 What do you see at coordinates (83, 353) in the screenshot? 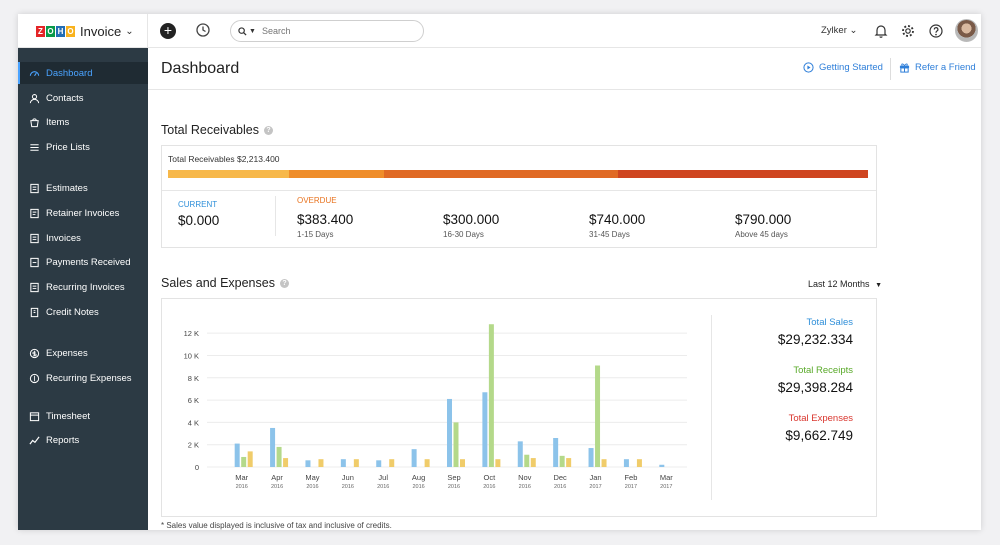
I see `sidebar-item-expenses: Expenses` at bounding box center [83, 353].